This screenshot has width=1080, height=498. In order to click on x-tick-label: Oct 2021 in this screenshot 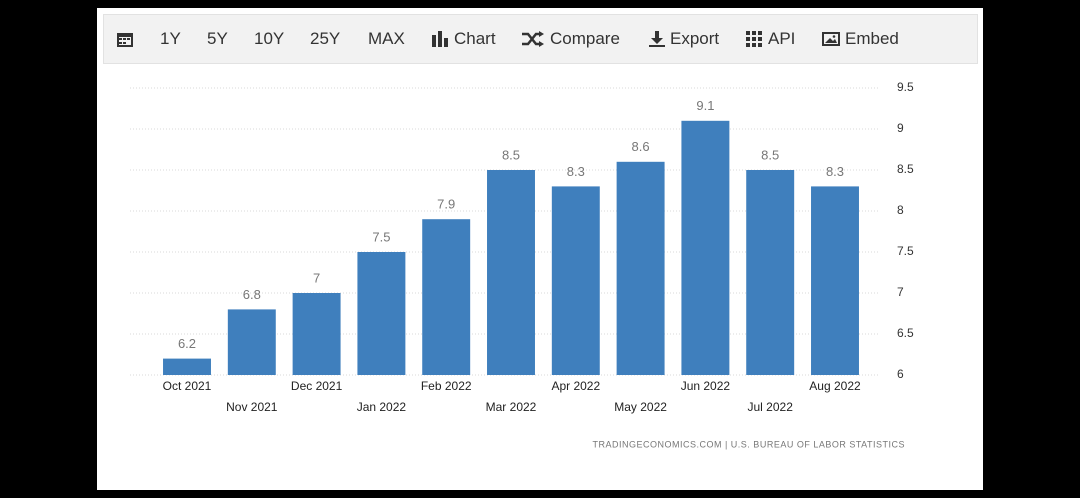, I will do `click(187, 386)`.